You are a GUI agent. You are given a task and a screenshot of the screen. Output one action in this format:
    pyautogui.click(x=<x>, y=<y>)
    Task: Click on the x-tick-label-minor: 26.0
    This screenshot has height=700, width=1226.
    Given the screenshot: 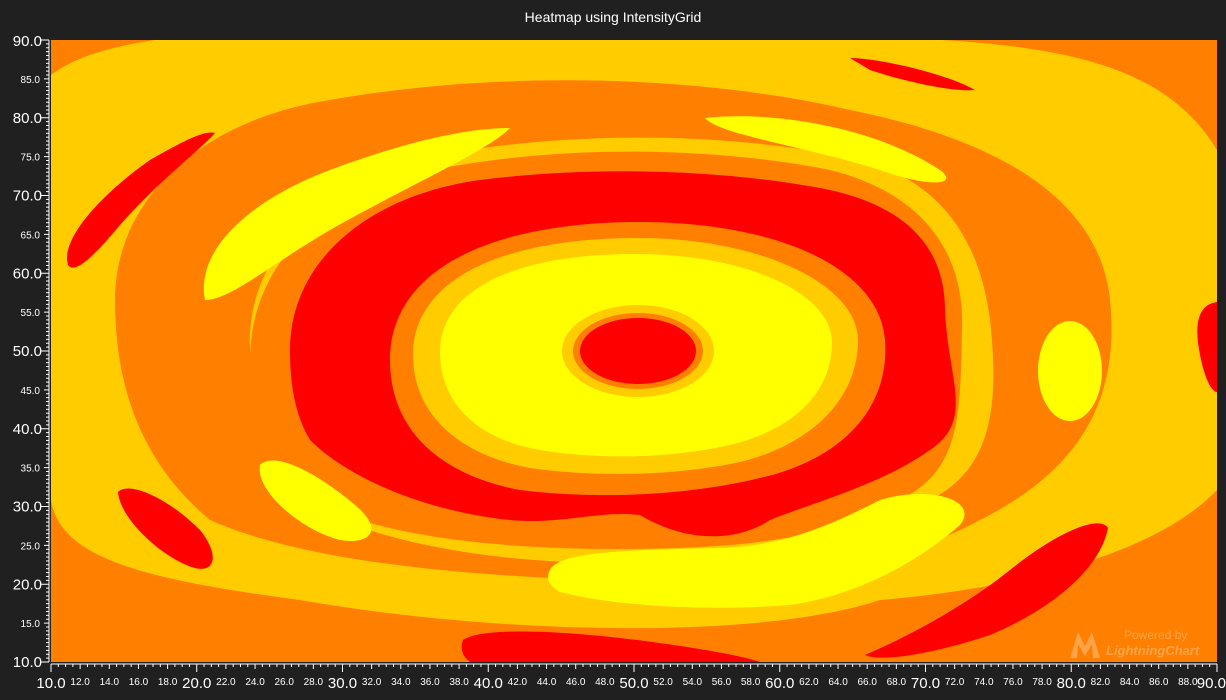 What is the action you would take?
    pyautogui.click(x=284, y=682)
    